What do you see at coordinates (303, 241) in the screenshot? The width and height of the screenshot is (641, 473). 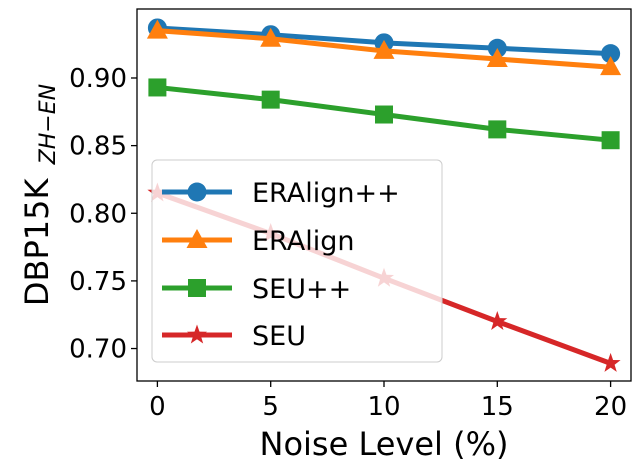 I see `legend-label: ERAlign` at bounding box center [303, 241].